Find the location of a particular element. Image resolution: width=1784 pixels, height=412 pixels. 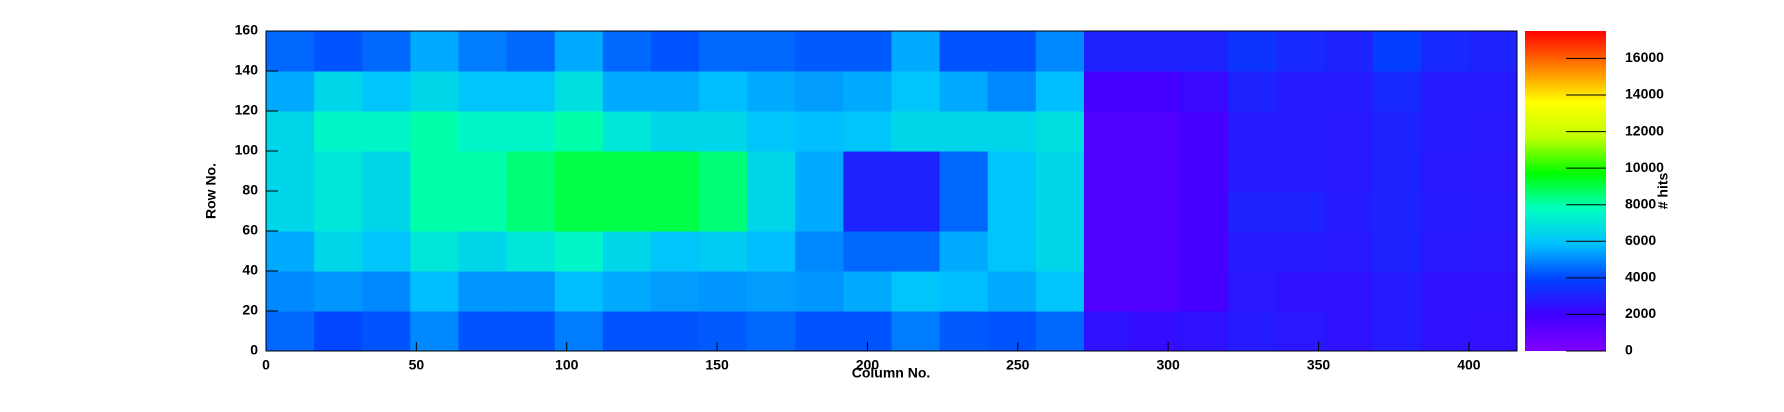

y-tick-label: 140 is located at coordinates (247, 70).